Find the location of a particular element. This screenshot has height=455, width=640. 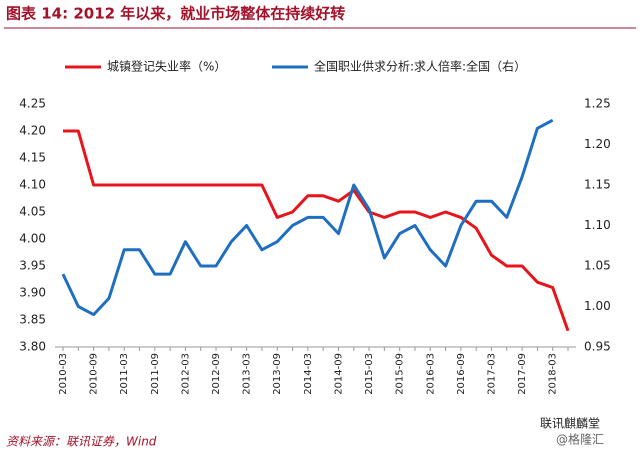

y-tick-label: 3.80 is located at coordinates (32, 347).